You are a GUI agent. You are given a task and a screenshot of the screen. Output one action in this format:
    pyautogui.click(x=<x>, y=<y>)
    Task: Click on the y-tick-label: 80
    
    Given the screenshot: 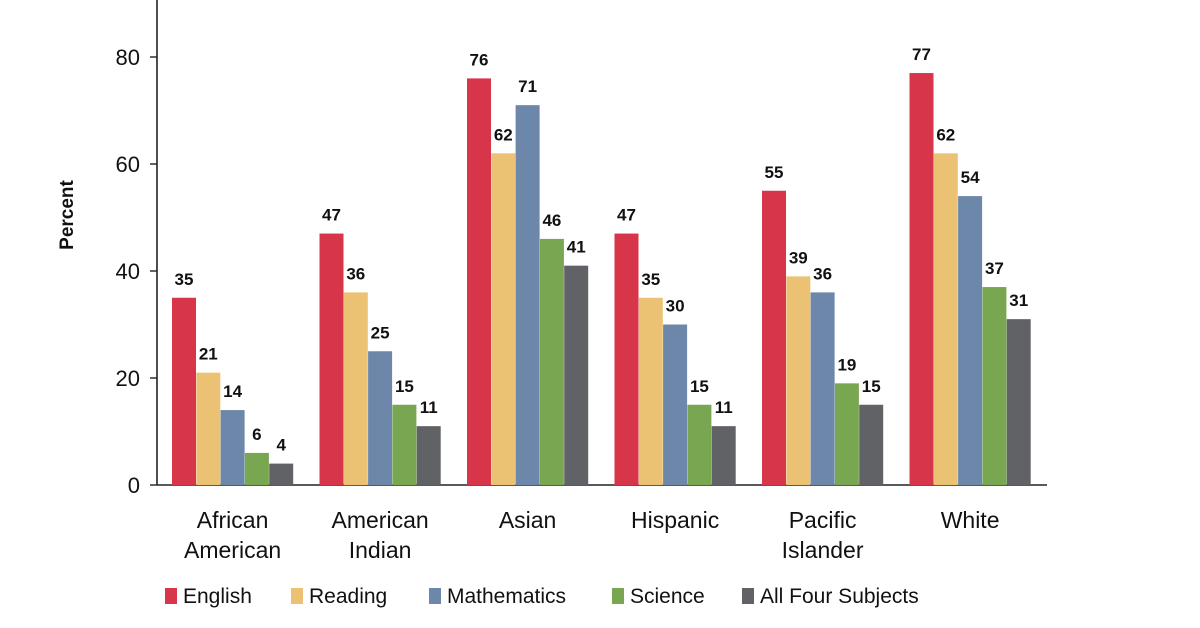 What is the action you would take?
    pyautogui.click(x=128, y=57)
    